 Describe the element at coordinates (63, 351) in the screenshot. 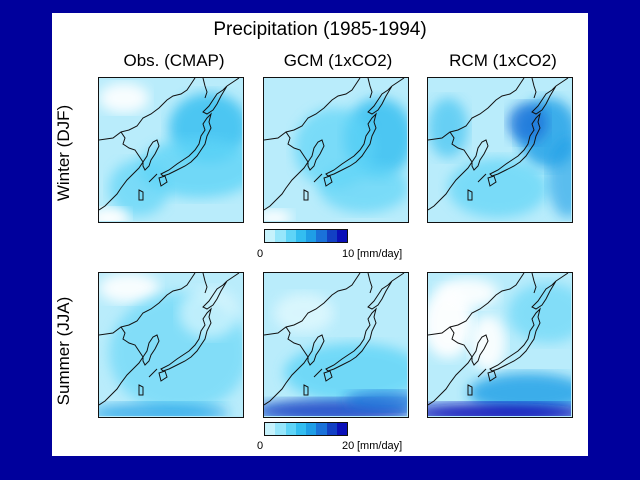

I see `row-header-summer: Summer (JJA)` at that location.